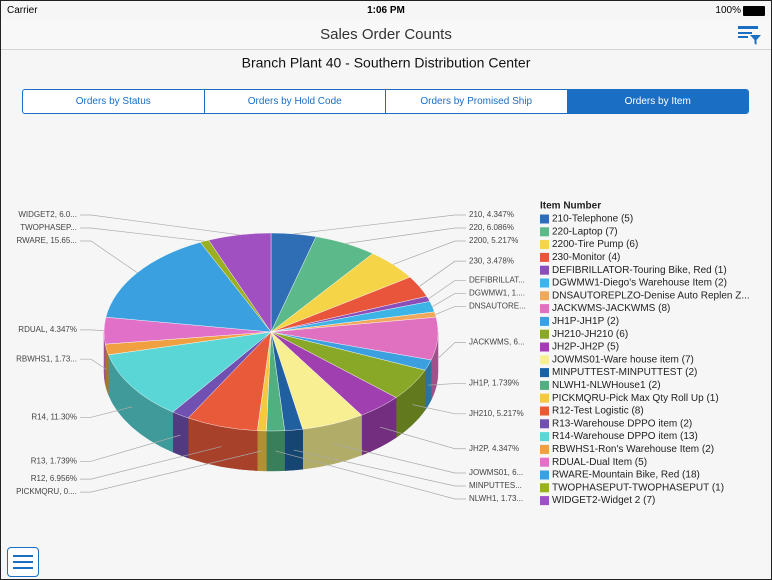  I want to click on slice, so click(190, 372).